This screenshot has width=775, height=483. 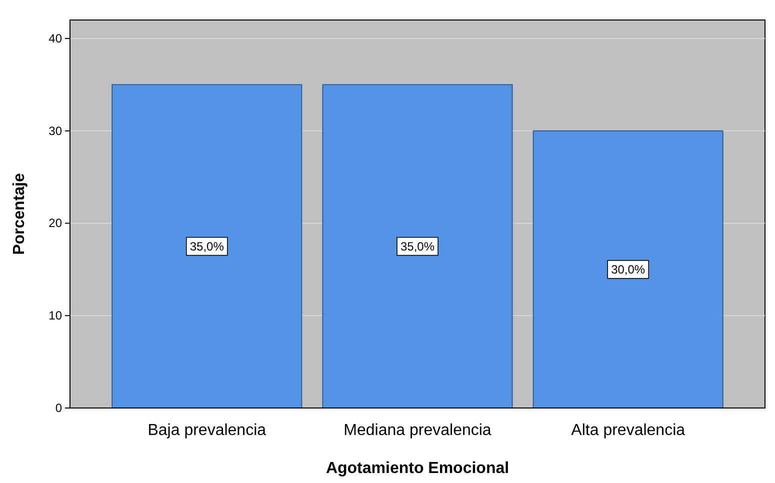 I want to click on x-tick-label: Alta prevalencia, so click(x=628, y=430).